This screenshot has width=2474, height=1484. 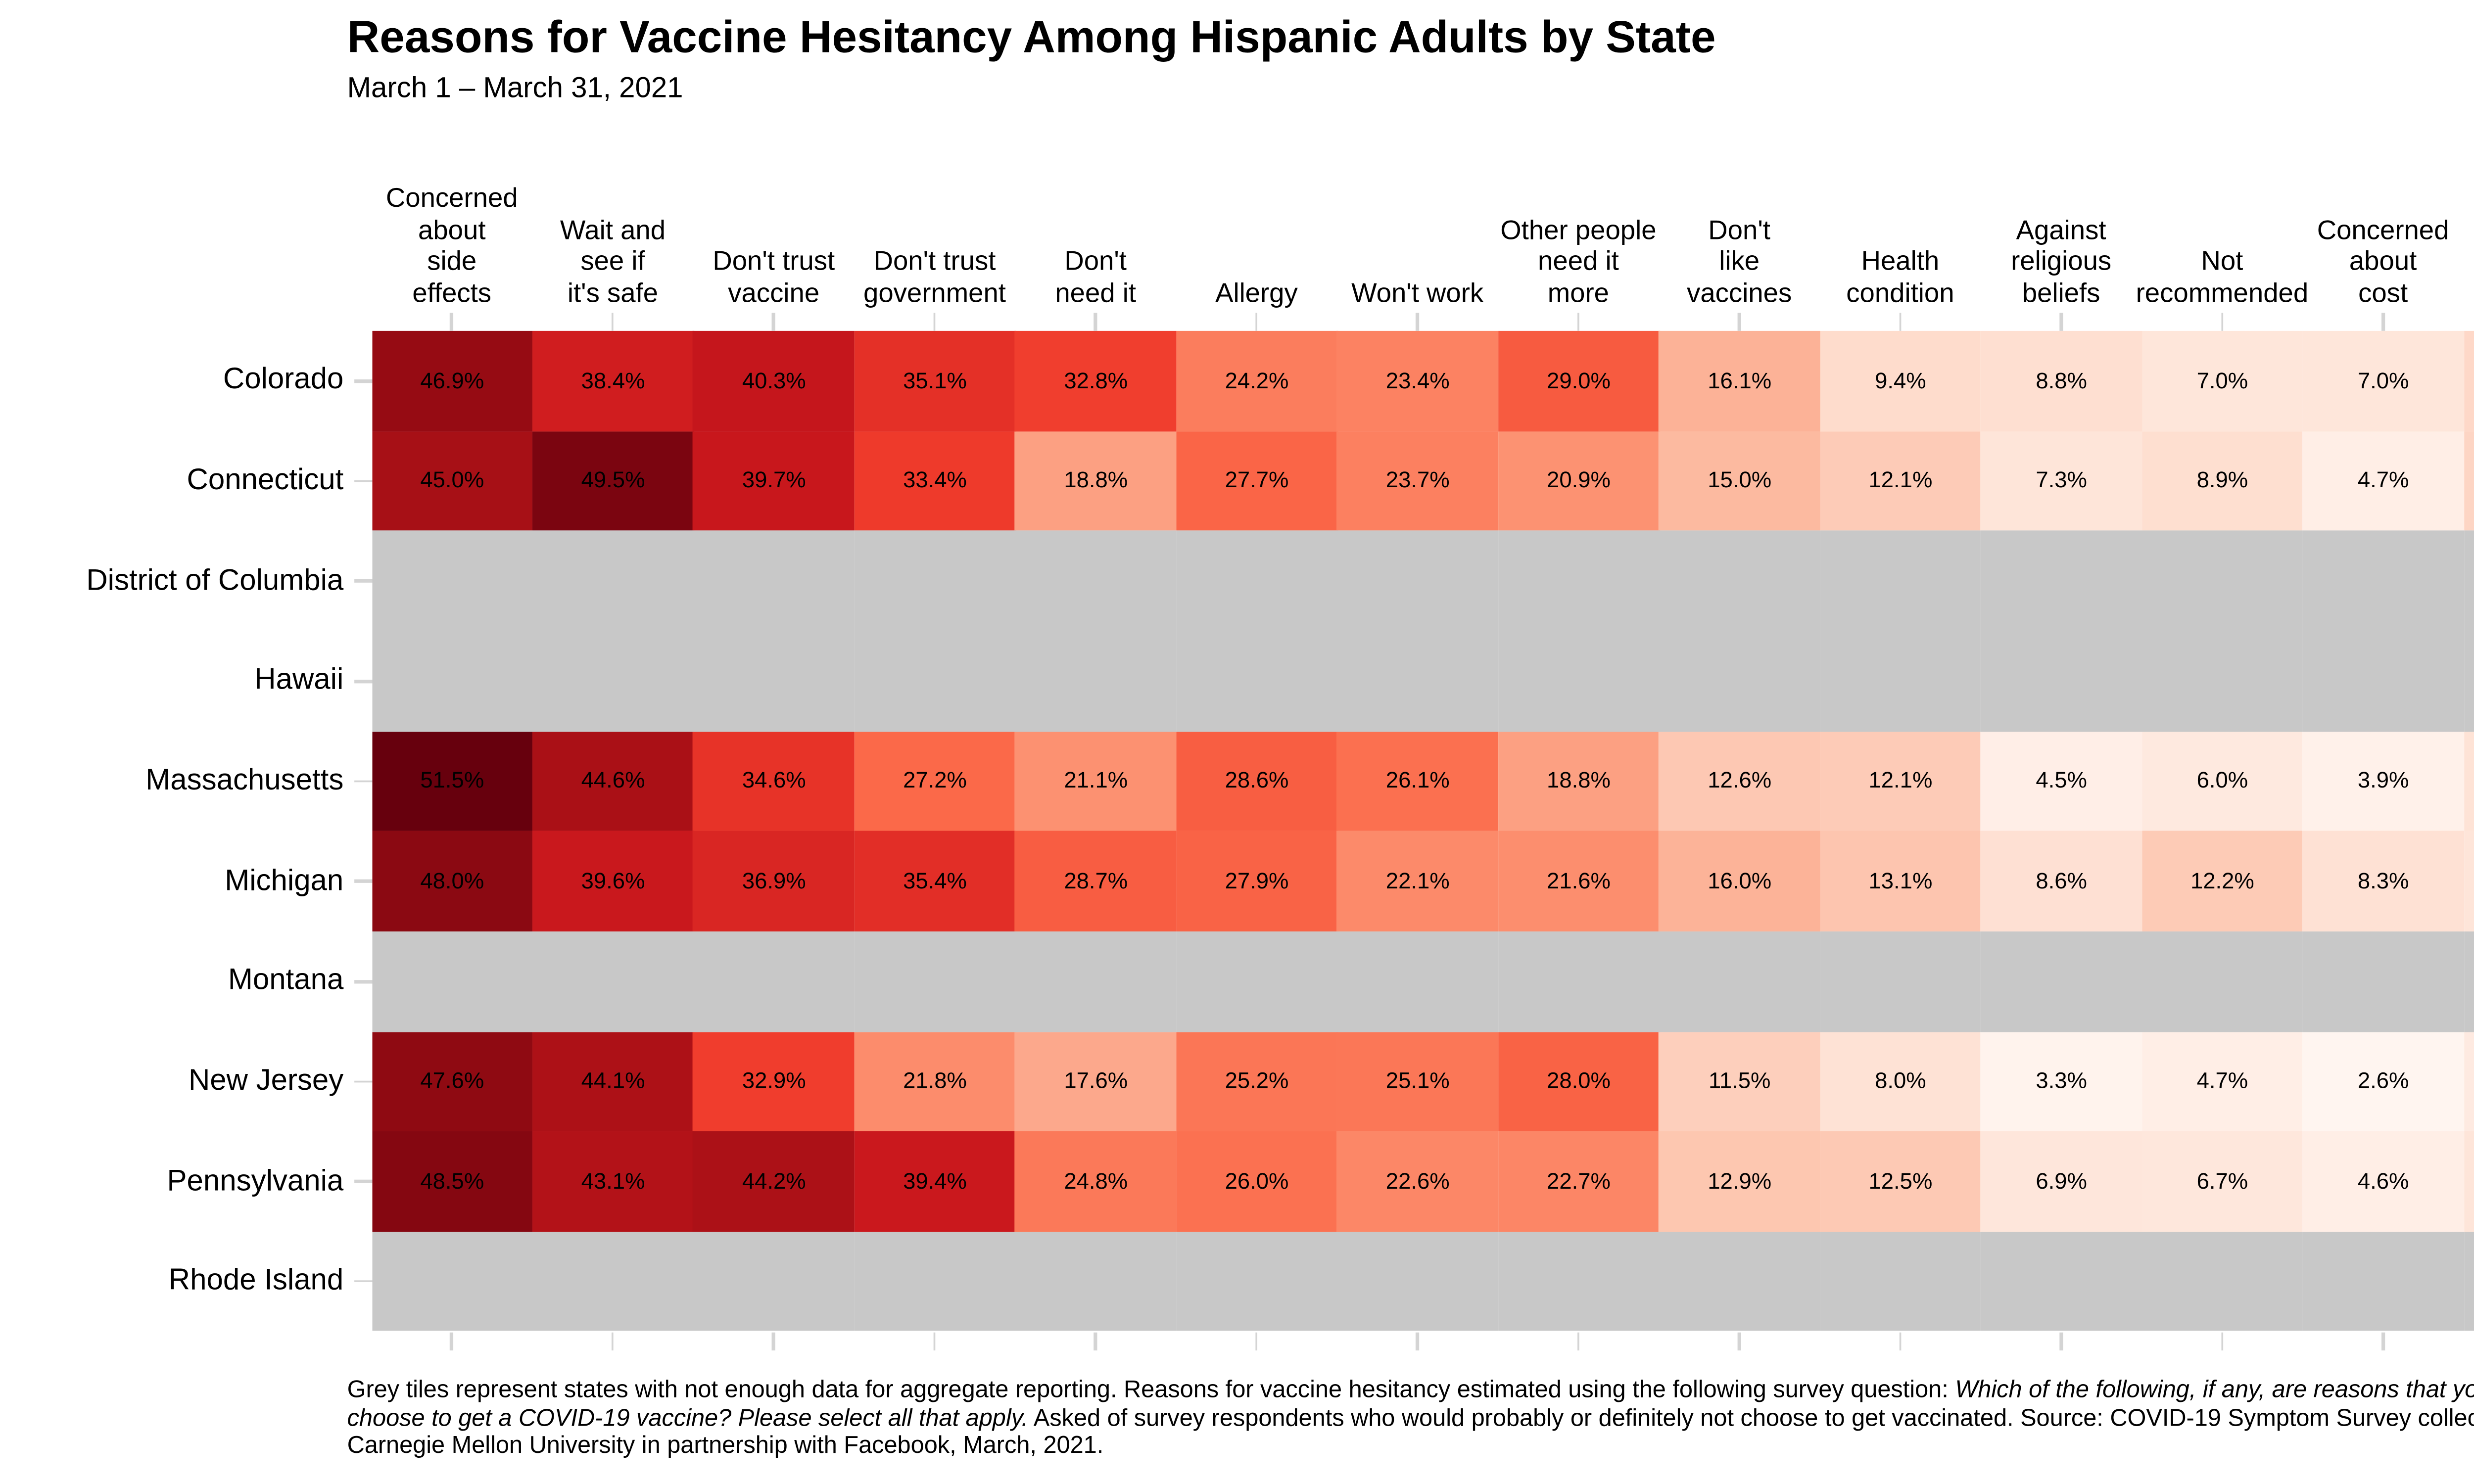 I want to click on column-header: Don't trust vaccine, so click(x=774, y=154).